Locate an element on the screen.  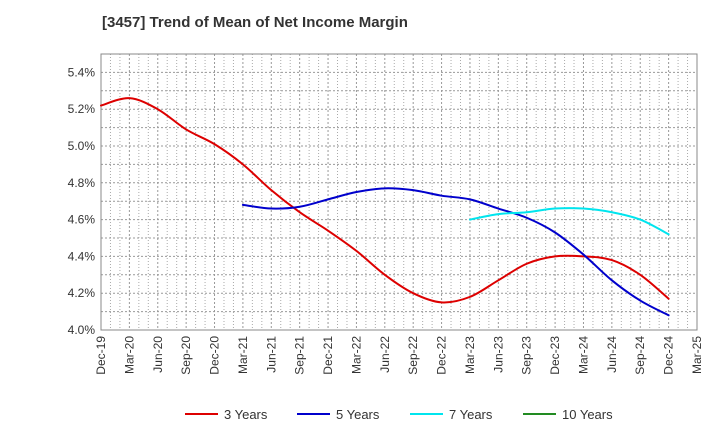
x-tick-label: Jun-21 is located at coordinates (271, 354).